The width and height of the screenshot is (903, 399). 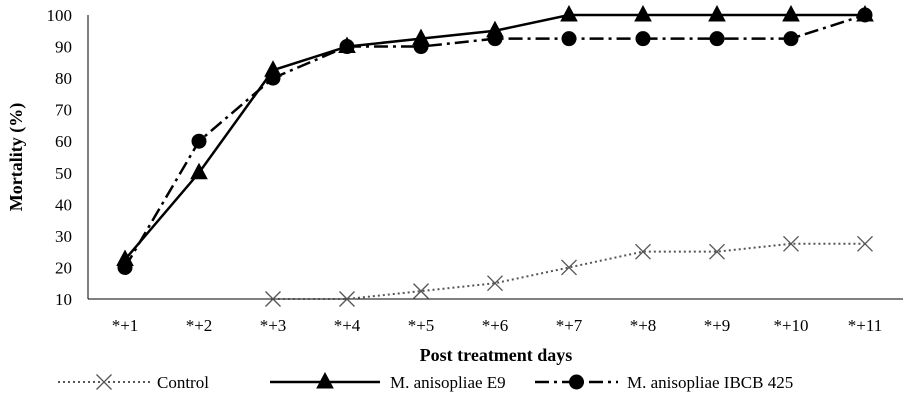 What do you see at coordinates (63, 78) in the screenshot?
I see `y-tick-label: 80` at bounding box center [63, 78].